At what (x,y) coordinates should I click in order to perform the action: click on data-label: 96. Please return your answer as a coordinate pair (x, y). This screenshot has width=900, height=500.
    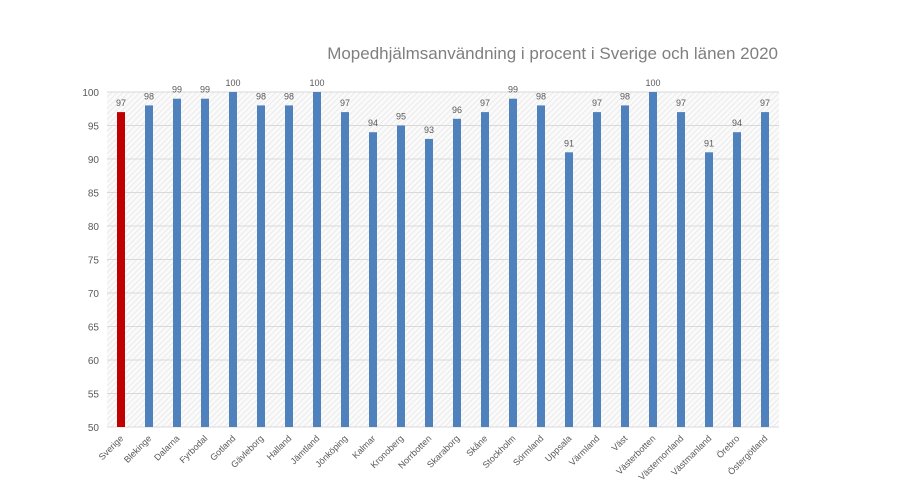
    Looking at the image, I should click on (457, 110).